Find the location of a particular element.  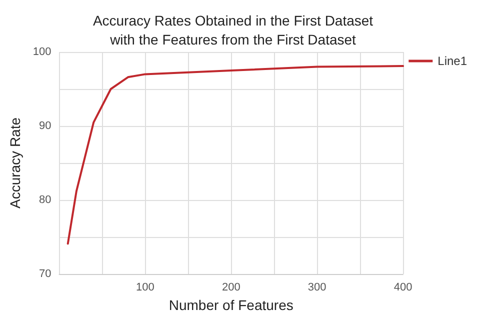

y-tick-label: 70 is located at coordinates (45, 274).